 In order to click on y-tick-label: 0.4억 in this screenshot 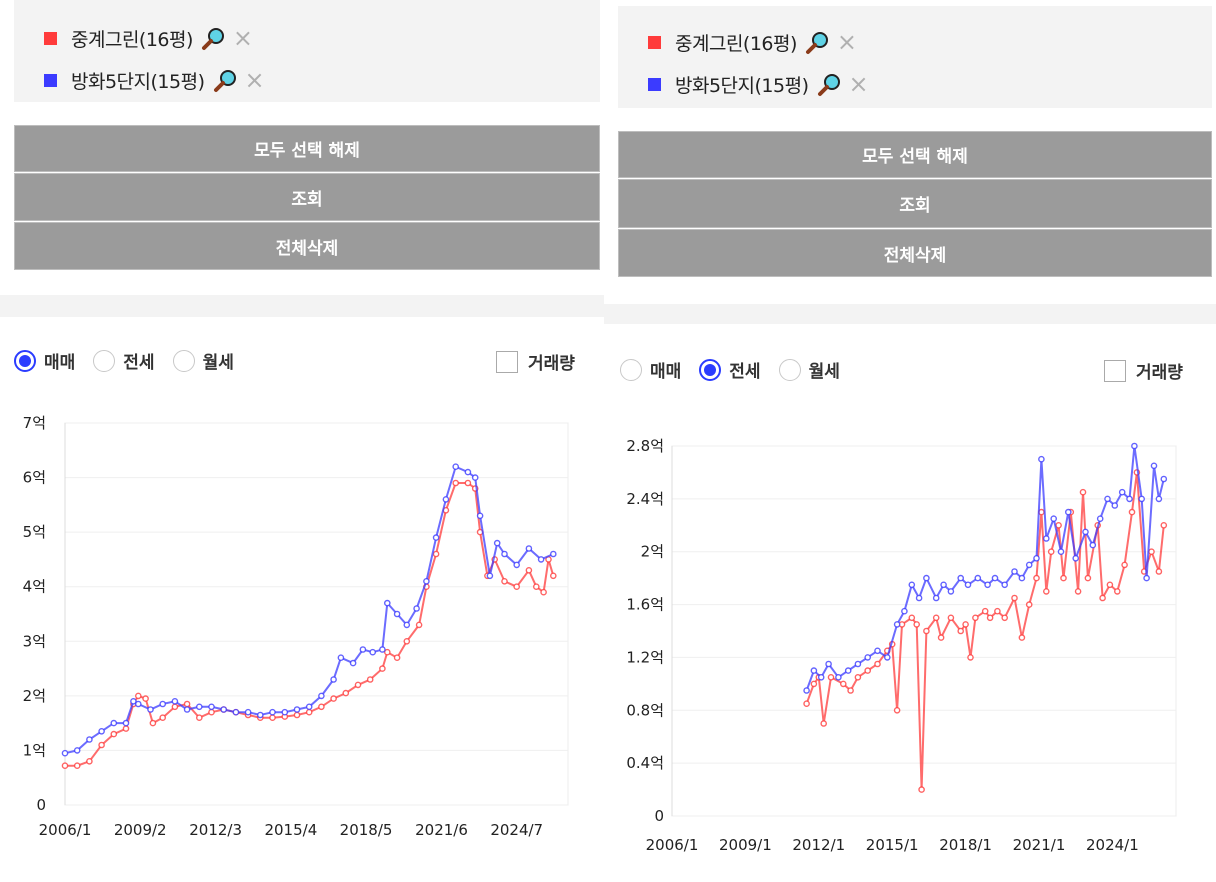, I will do `click(645, 763)`.